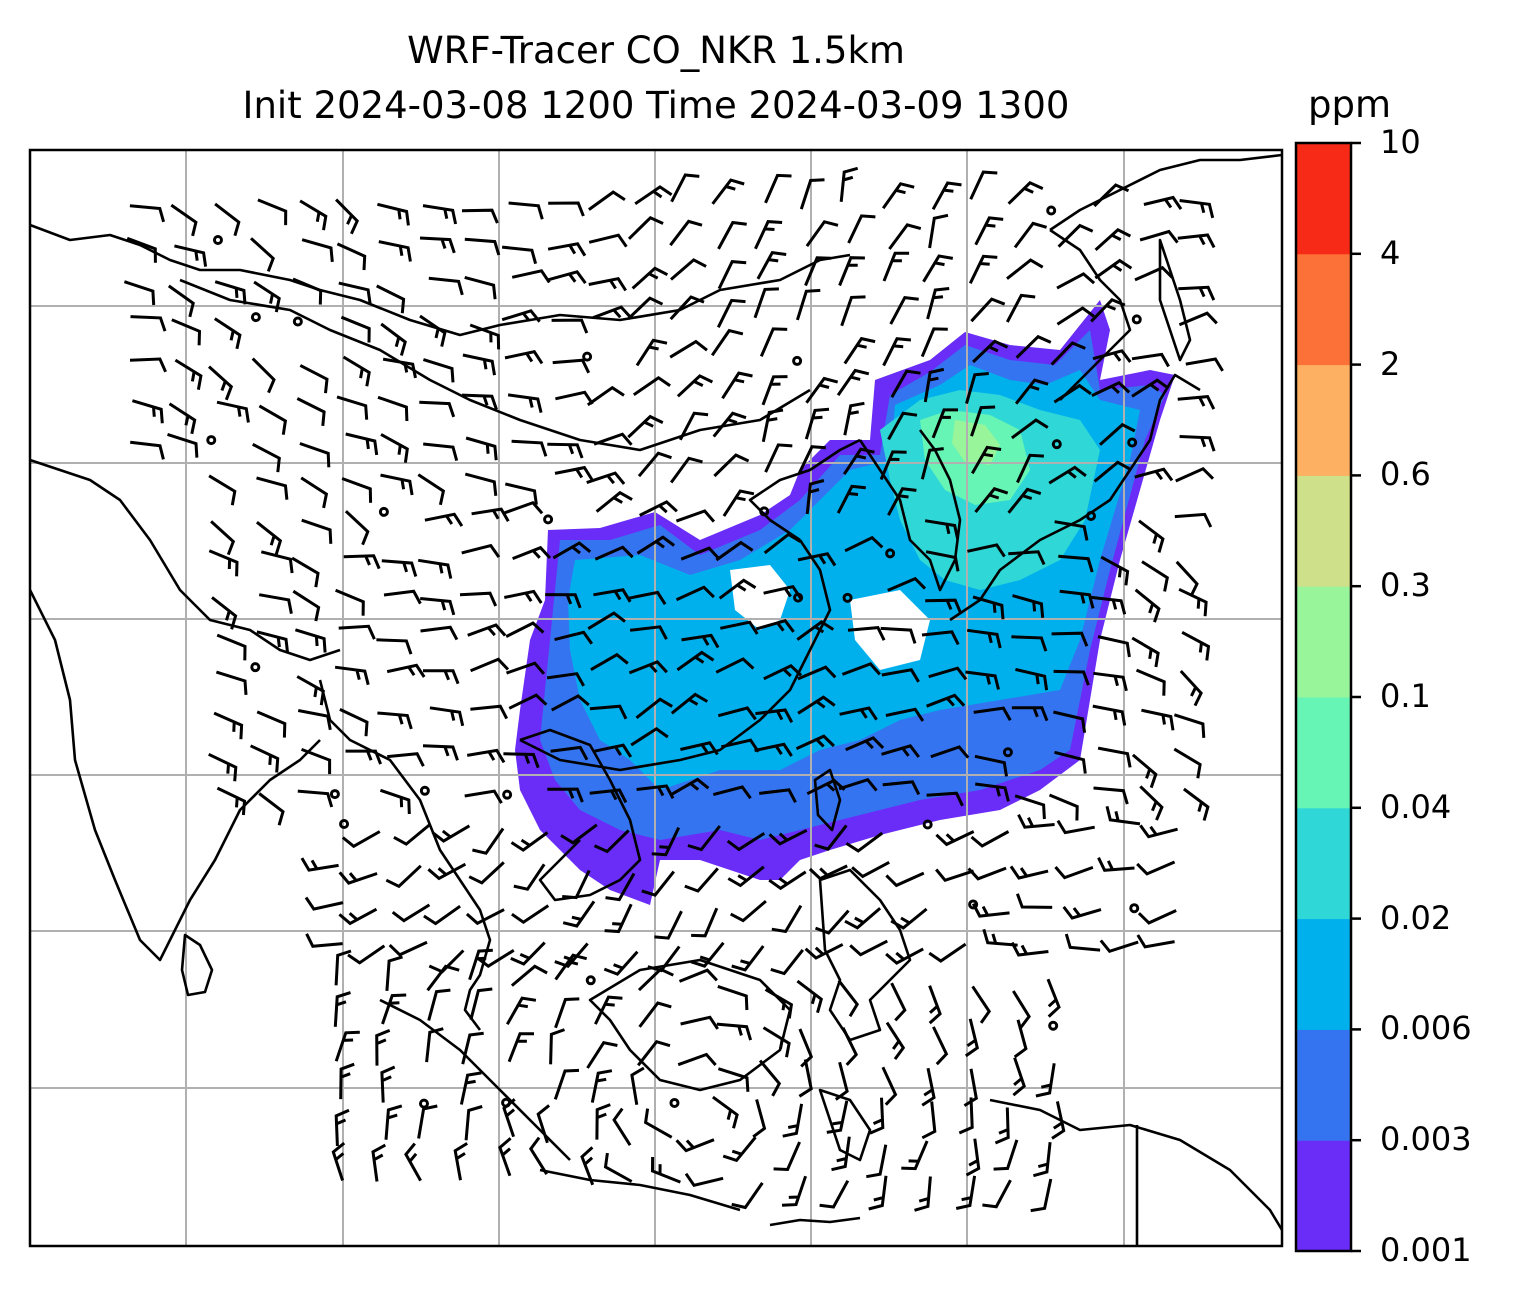  Describe the element at coordinates (640, 1190) in the screenshot. I see `coast-java` at that location.